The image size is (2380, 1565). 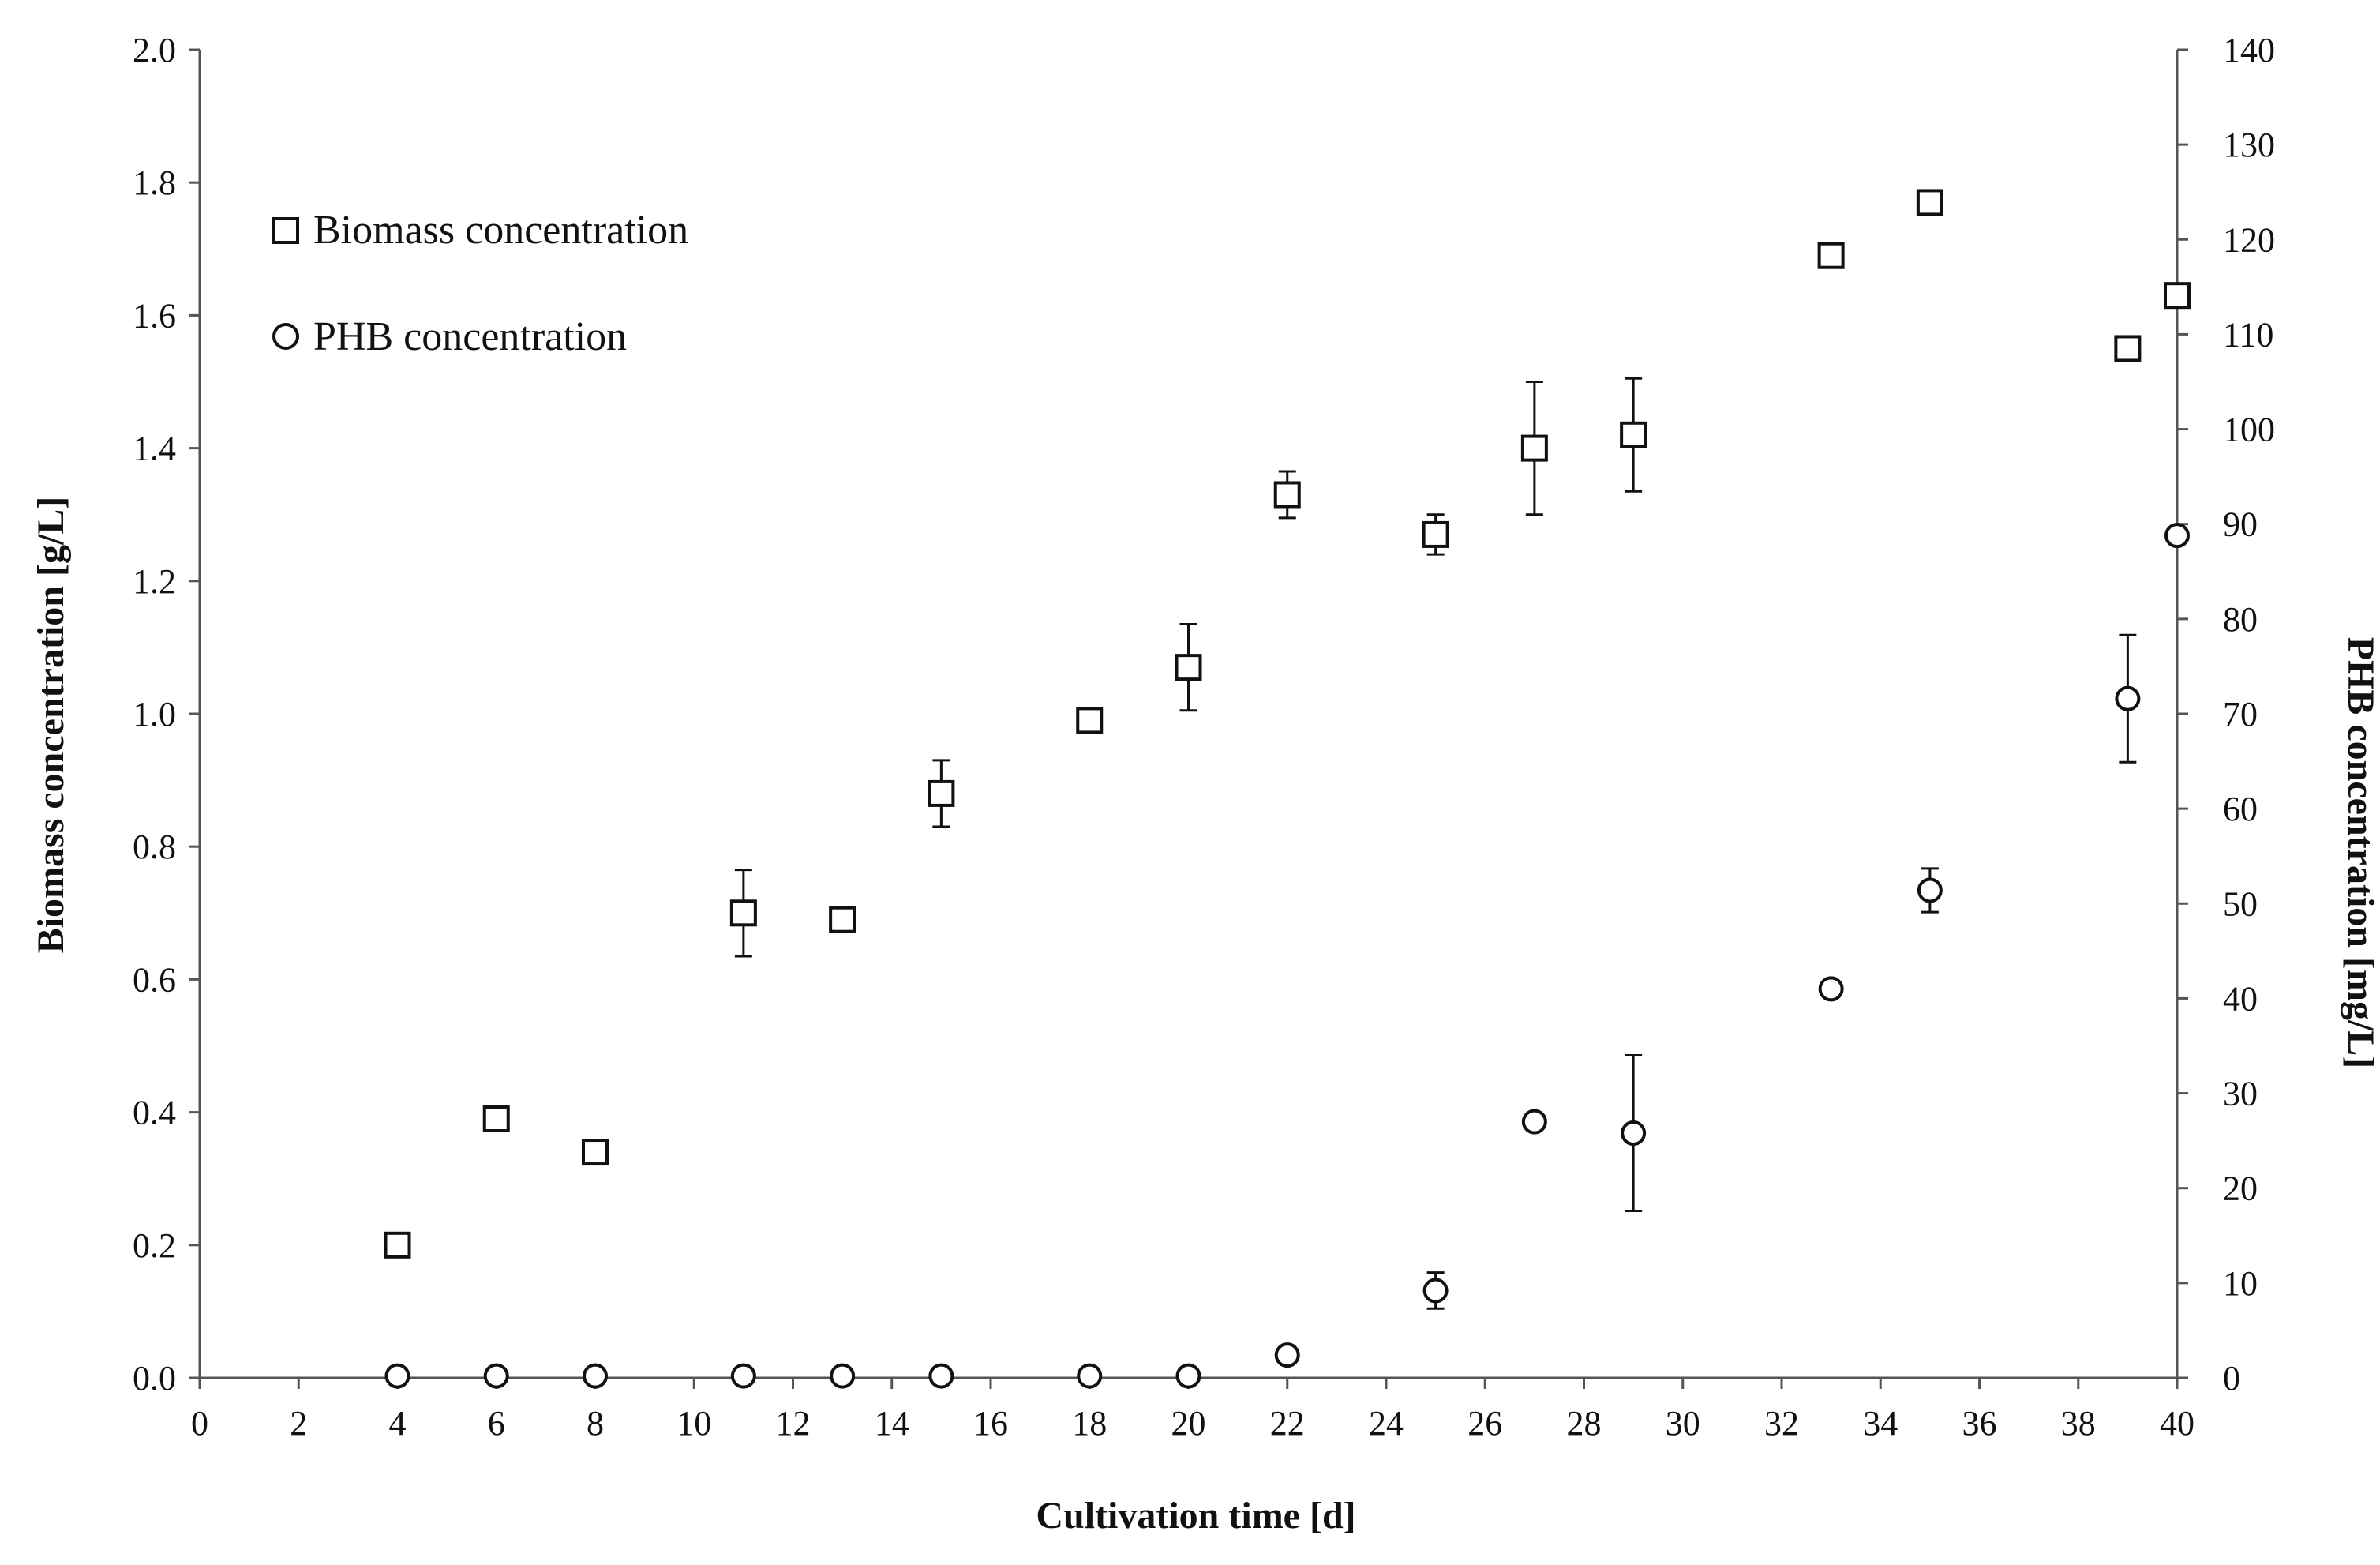 What do you see at coordinates (2240, 809) in the screenshot?
I see `y2-tick-label: 60` at bounding box center [2240, 809].